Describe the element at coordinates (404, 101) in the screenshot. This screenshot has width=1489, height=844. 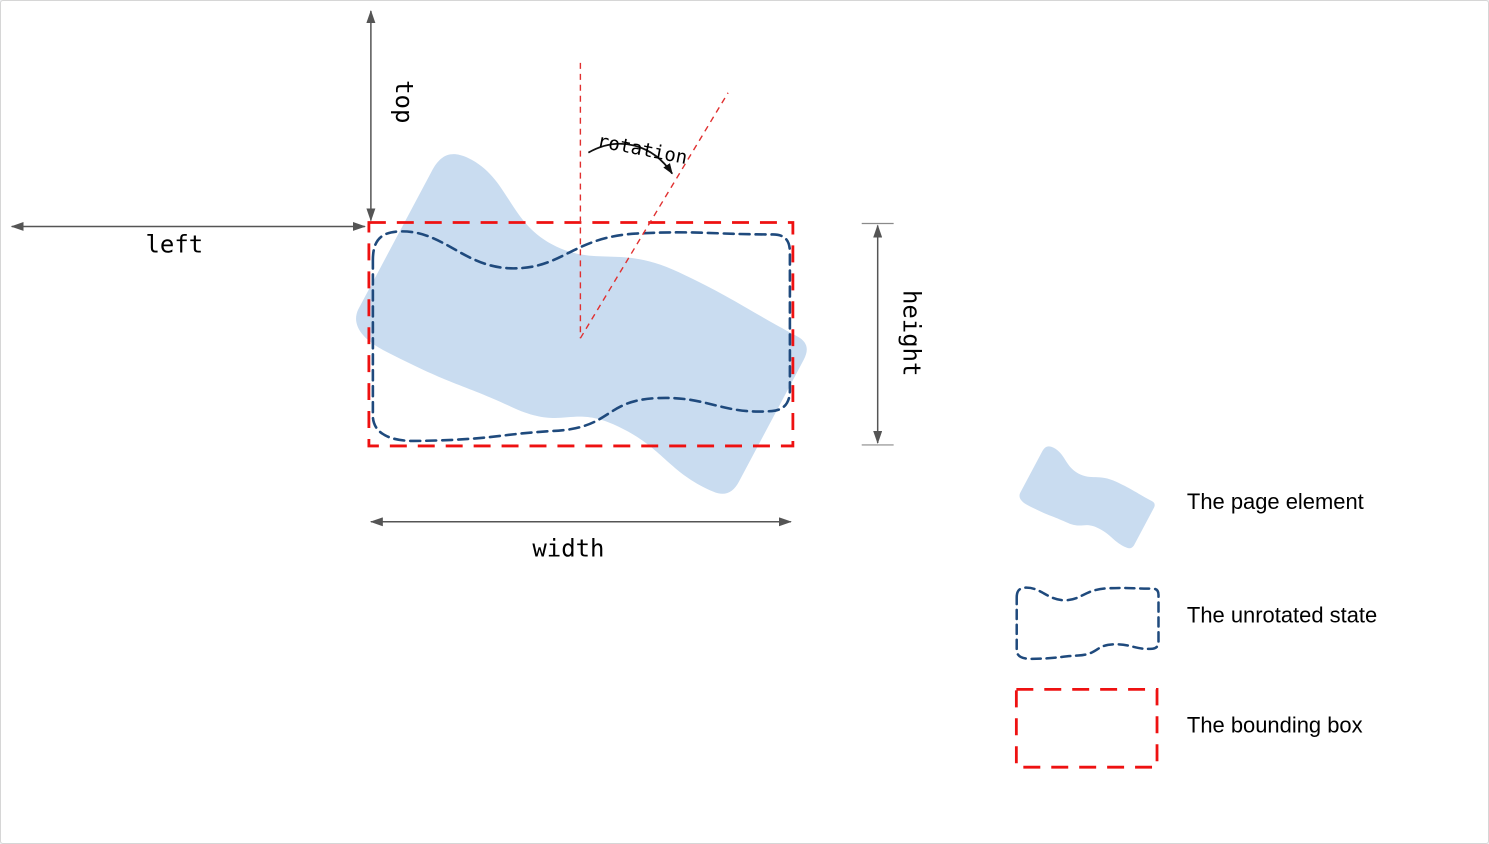
I see `top-label: top` at that location.